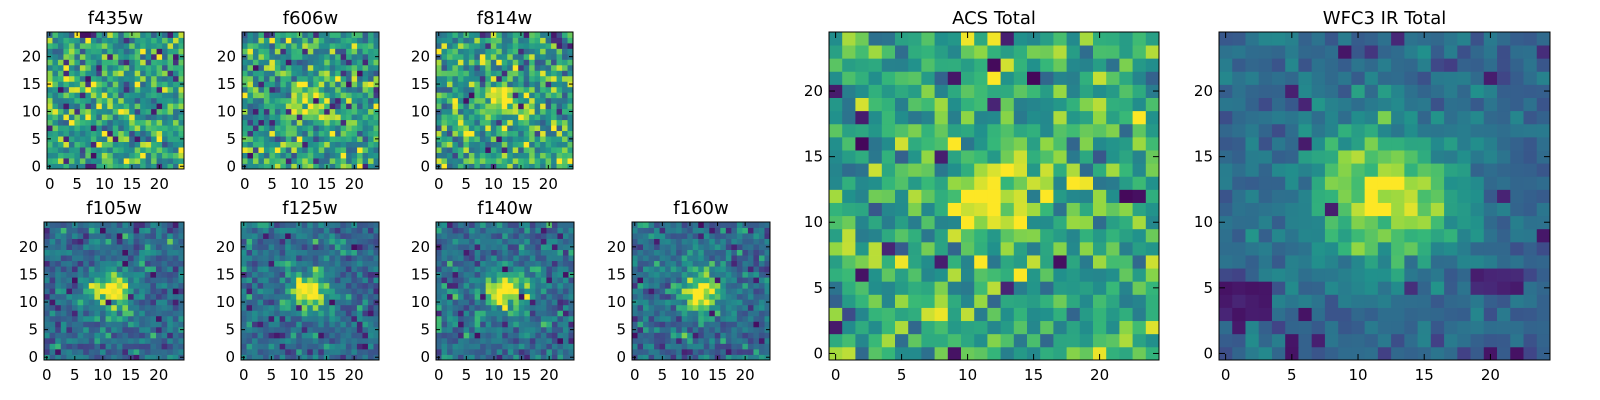 The width and height of the screenshot is (1600, 400). Describe the element at coordinates (717, 375) in the screenshot. I see `x-tick-label: 15` at that location.